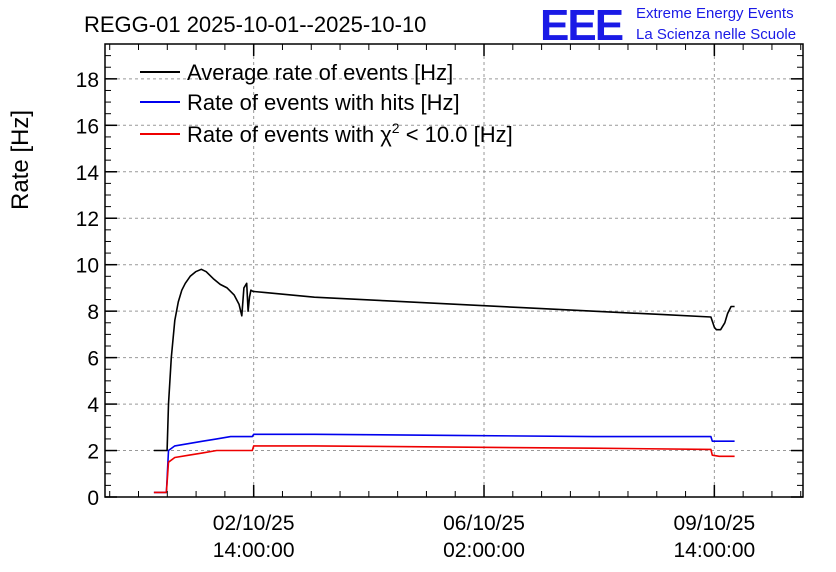 Image resolution: width=836 pixels, height=572 pixels. What do you see at coordinates (254, 523) in the screenshot?
I see `x-tick-date: 02/10/25` at bounding box center [254, 523].